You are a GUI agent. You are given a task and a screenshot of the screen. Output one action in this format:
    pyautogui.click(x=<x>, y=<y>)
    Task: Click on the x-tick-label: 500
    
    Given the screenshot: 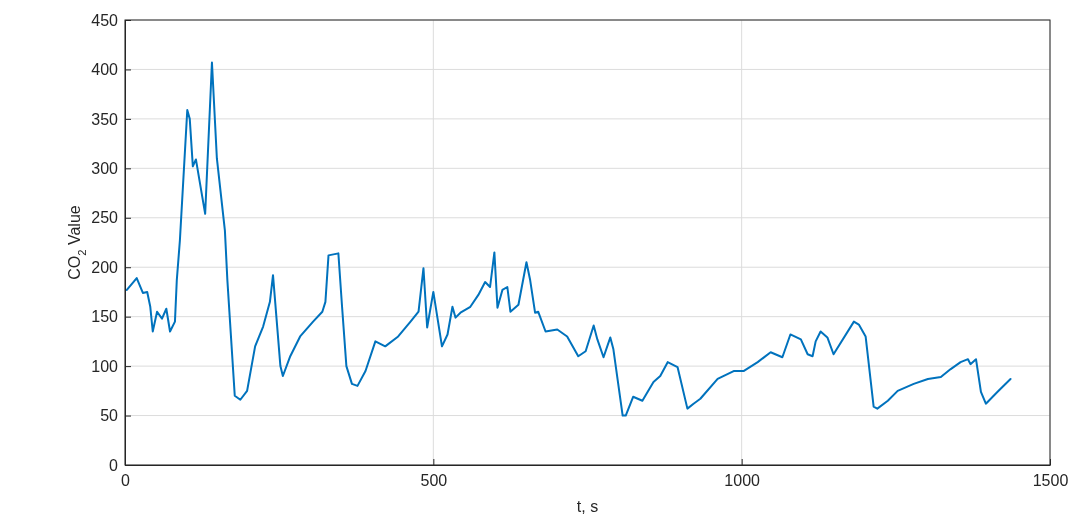 What is the action you would take?
    pyautogui.click(x=434, y=480)
    